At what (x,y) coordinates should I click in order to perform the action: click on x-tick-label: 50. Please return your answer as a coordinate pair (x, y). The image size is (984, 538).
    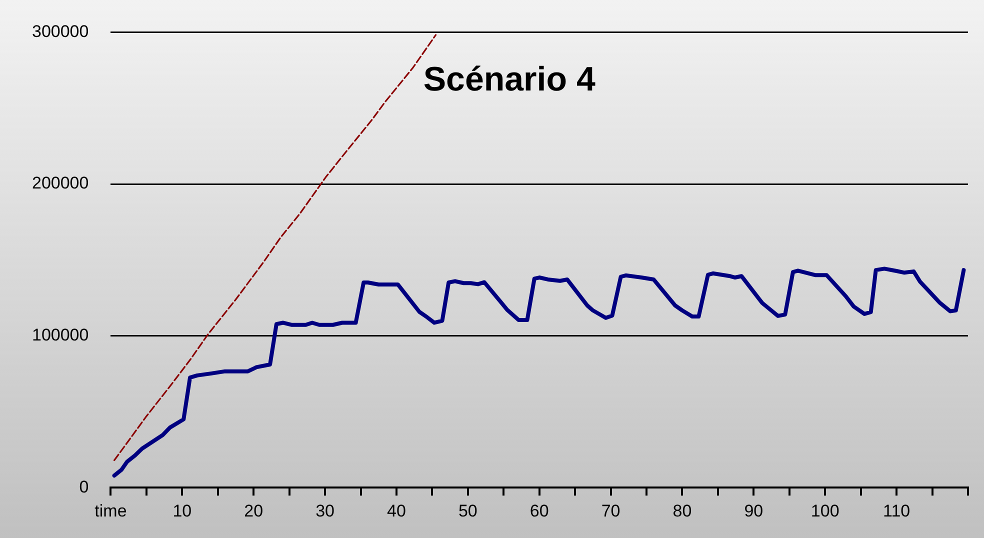
    Looking at the image, I should click on (468, 510).